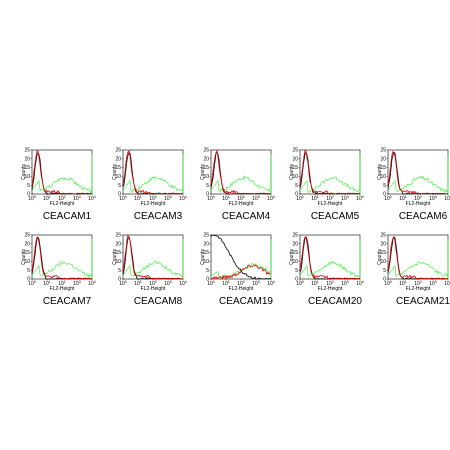 The image size is (450, 450). What do you see at coordinates (383, 159) in the screenshot?
I see `y-tick-label: 20` at bounding box center [383, 159].